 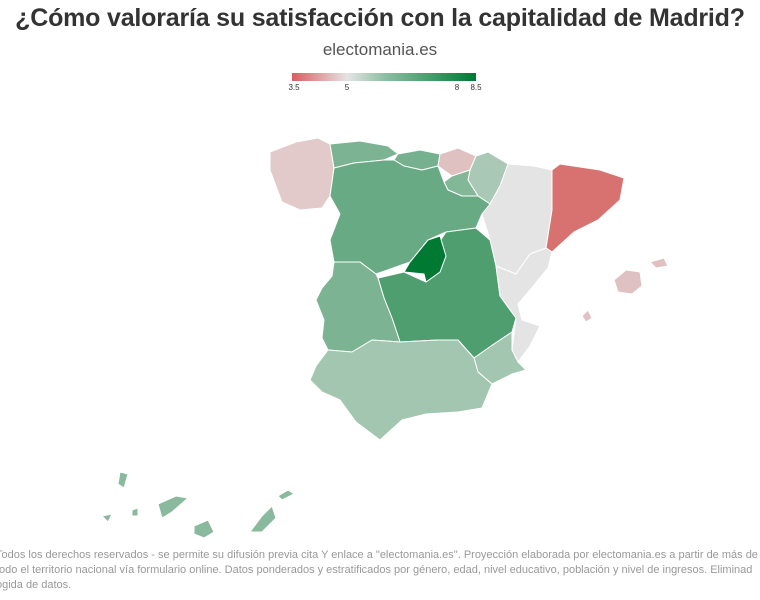 What do you see at coordinates (457, 87) in the screenshot?
I see `legend-tick-high: 8` at bounding box center [457, 87].